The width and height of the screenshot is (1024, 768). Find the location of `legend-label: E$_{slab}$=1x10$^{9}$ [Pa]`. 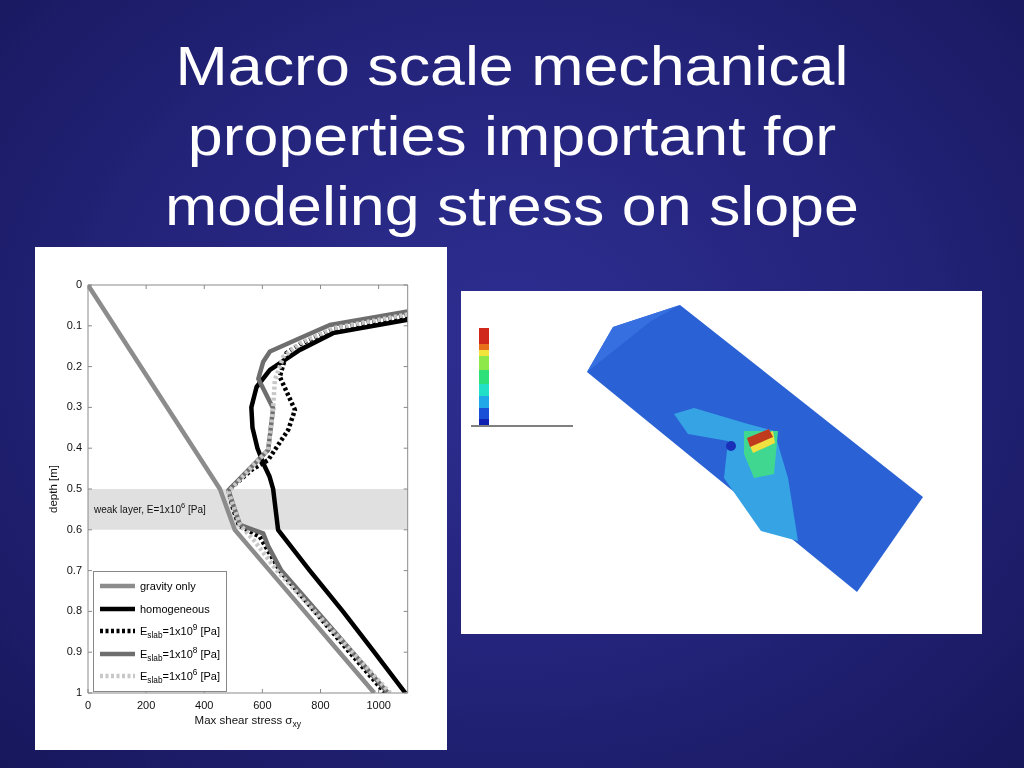

legend-label: E$_{slab}$=1x10$^{9}$ [Pa] is located at coordinates (180, 632).